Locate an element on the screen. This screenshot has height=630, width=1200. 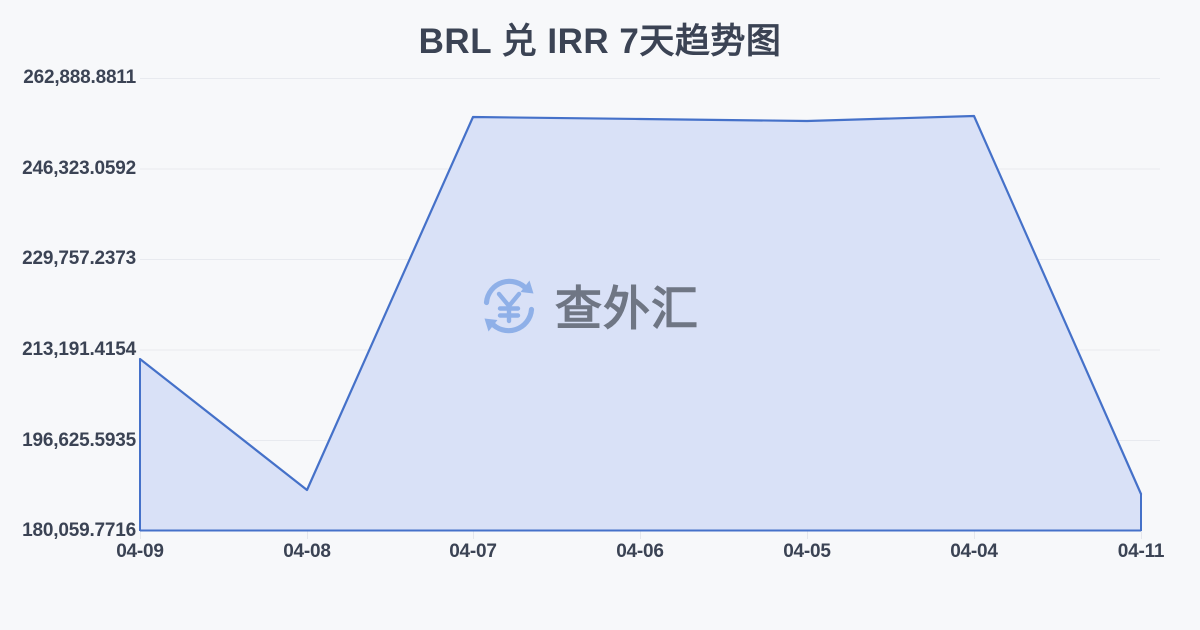
y-axis-label-1: 196,625.5935 is located at coordinates (79, 440).